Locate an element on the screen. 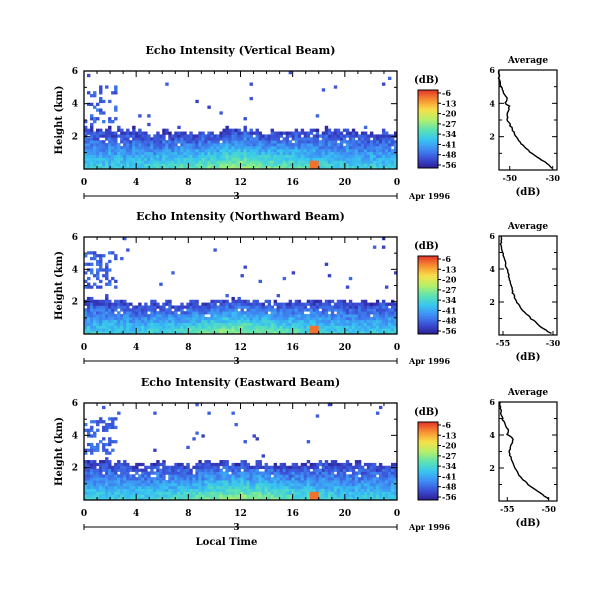  heatmap-title: Echo Intensity (Northward Beam) is located at coordinates (240, 216).